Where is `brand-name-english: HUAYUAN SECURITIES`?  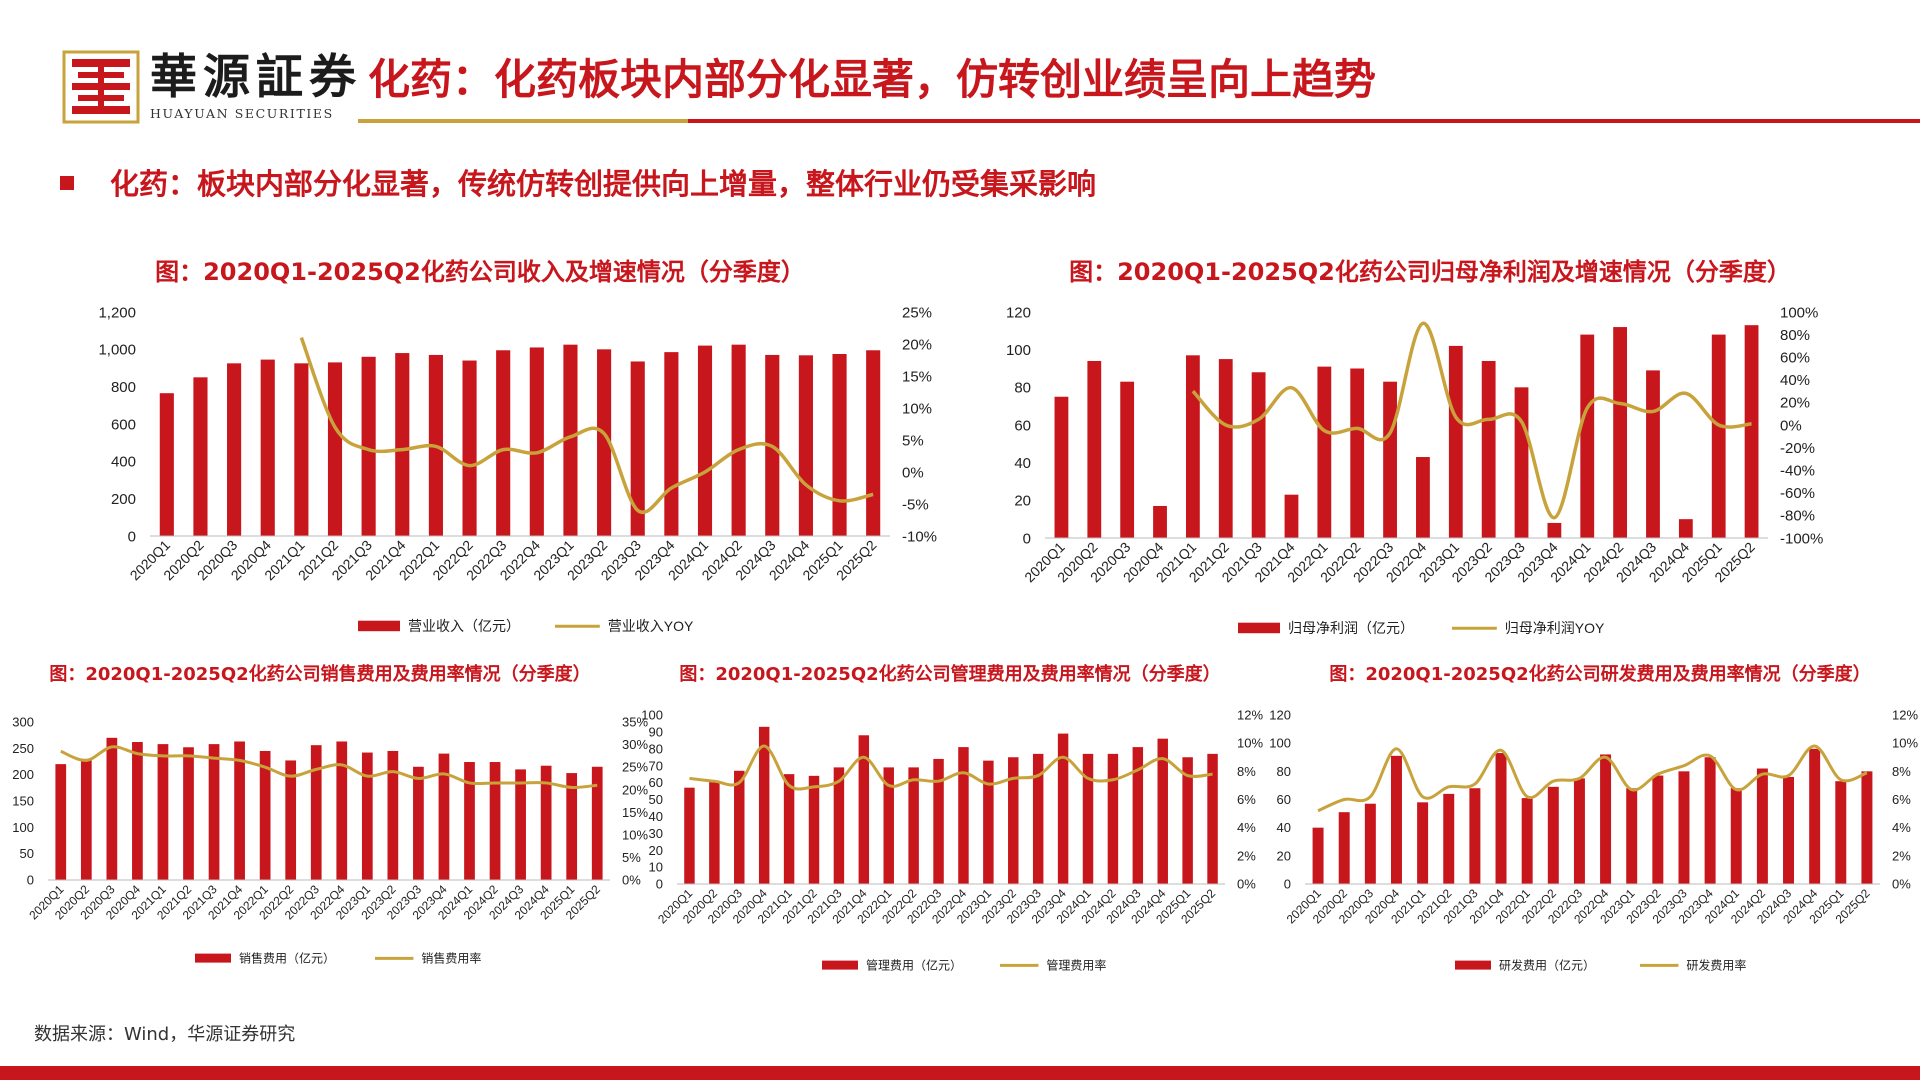
brand-name-english: HUAYUAN SECURITIES is located at coordinates (242, 113).